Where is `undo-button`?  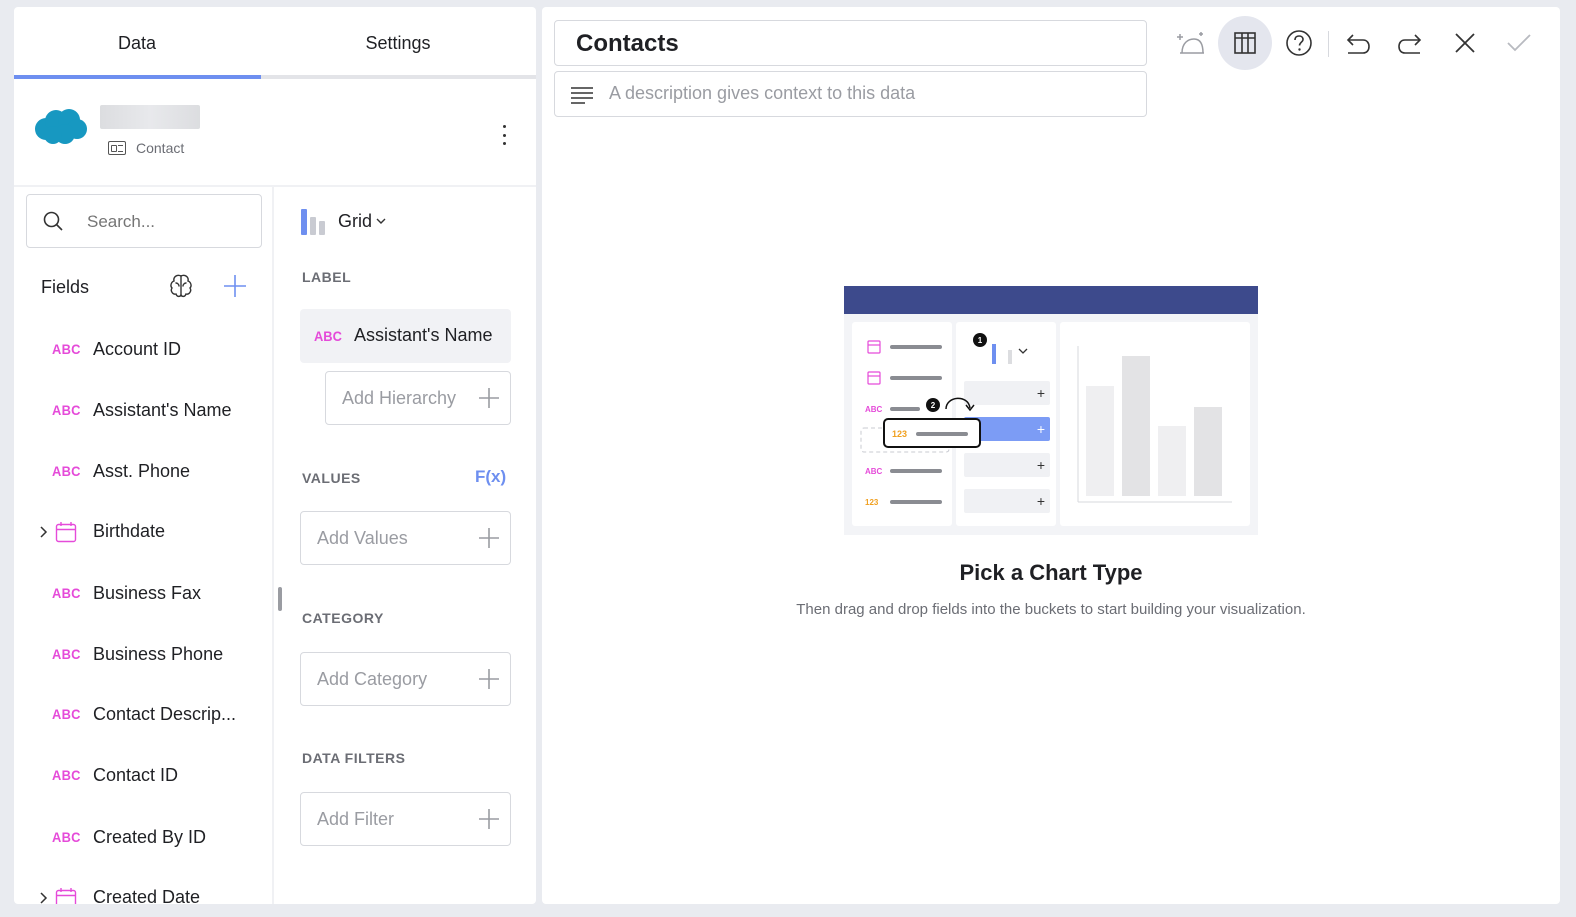 undo-button is located at coordinates (1357, 43).